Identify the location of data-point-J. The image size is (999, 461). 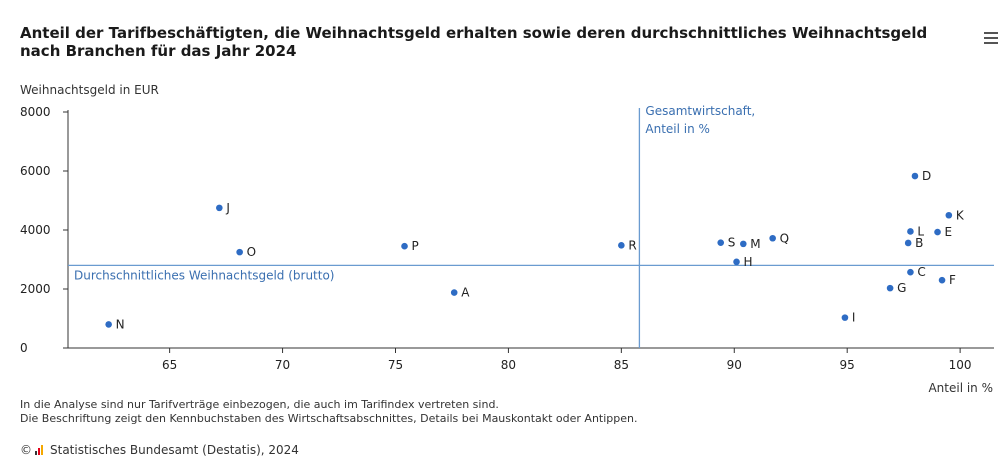
(219, 208).